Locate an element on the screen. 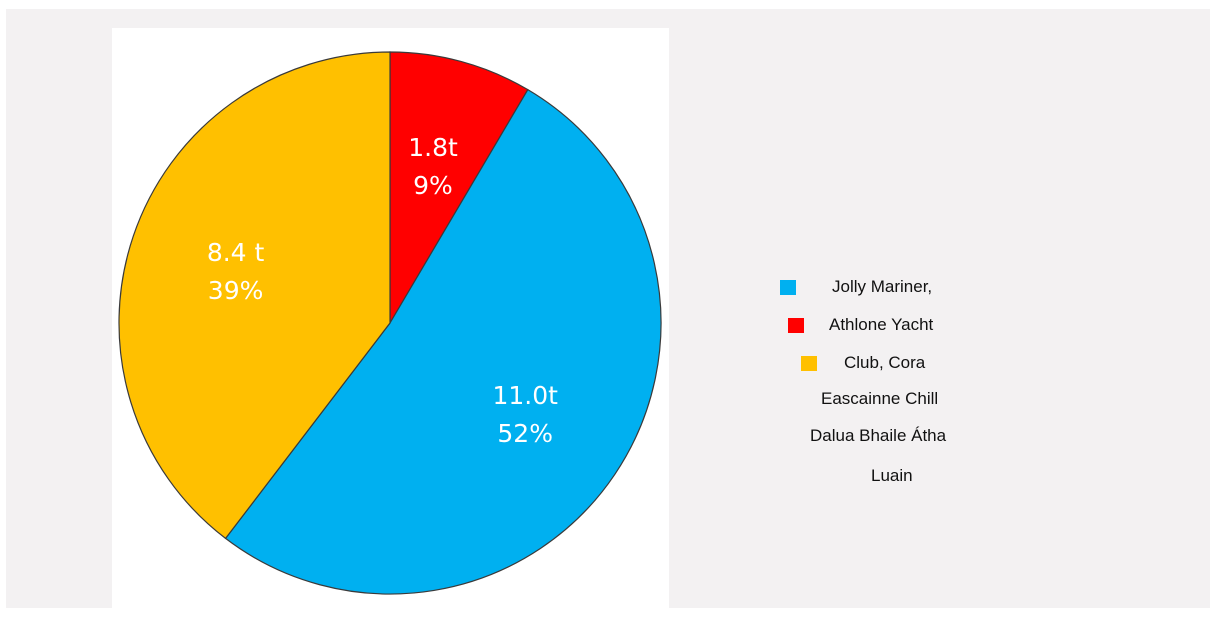  legend-label: Eascainne Chill is located at coordinates (880, 398).